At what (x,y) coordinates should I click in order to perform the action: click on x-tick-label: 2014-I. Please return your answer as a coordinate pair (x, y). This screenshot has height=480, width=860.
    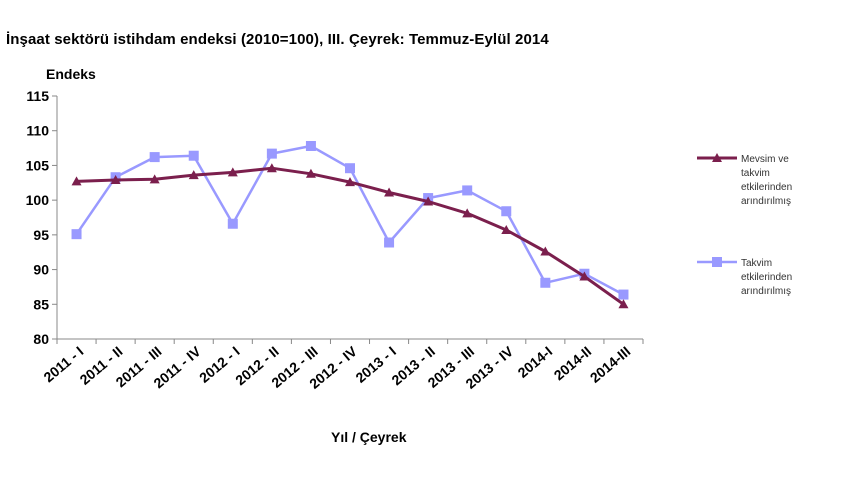
    Looking at the image, I should click on (535, 362).